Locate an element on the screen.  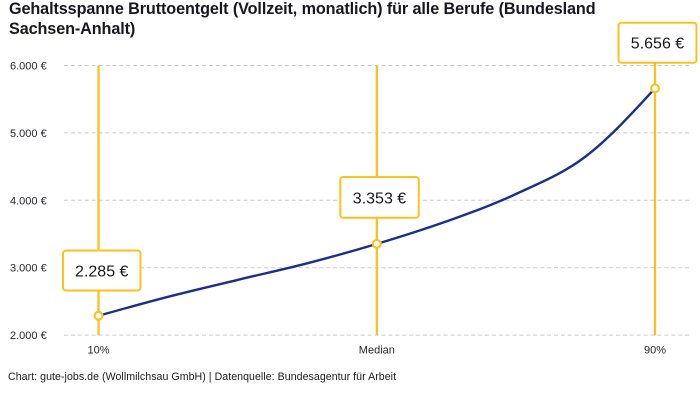
svg-text: 6.000 € is located at coordinates (28, 67).